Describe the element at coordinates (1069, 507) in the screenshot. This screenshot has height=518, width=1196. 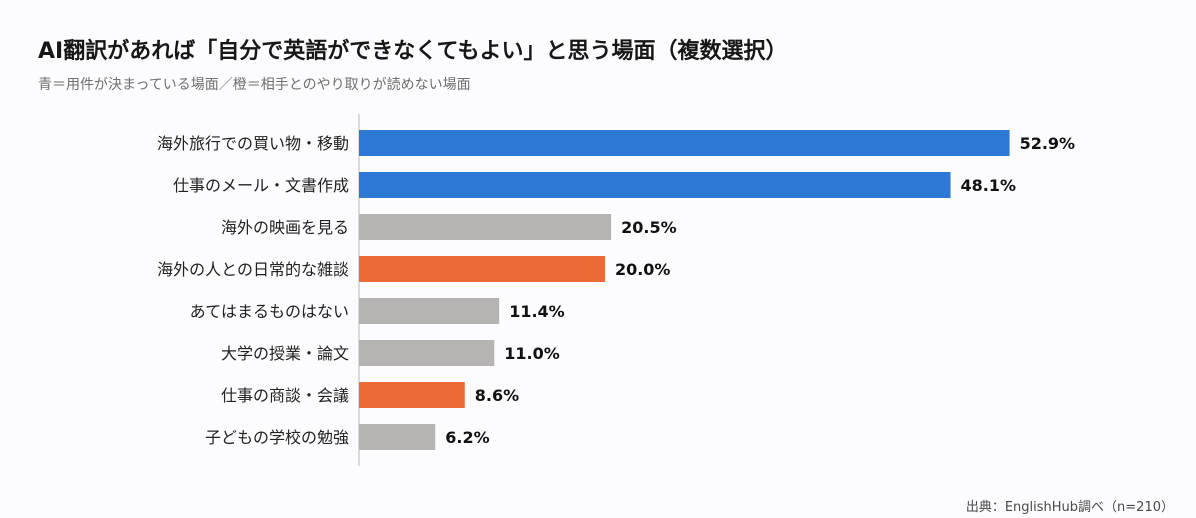
I see `source-note: 出典：EnglishHub調べ（n=210）` at that location.